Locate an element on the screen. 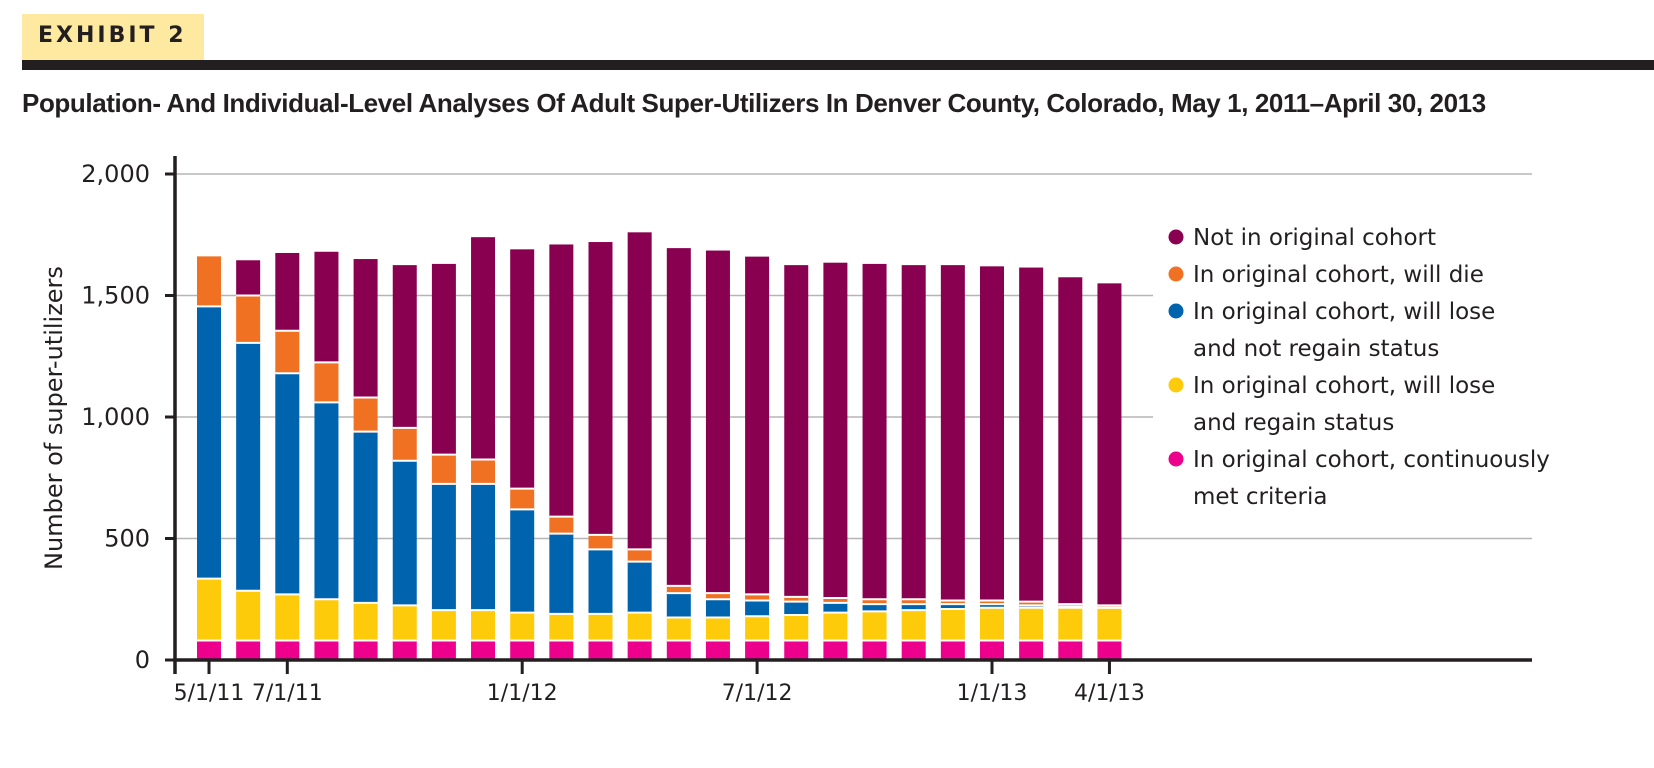 Image resolution: width=1654 pixels, height=768 pixels. x-tick-label: 7/1/11 is located at coordinates (287, 693).